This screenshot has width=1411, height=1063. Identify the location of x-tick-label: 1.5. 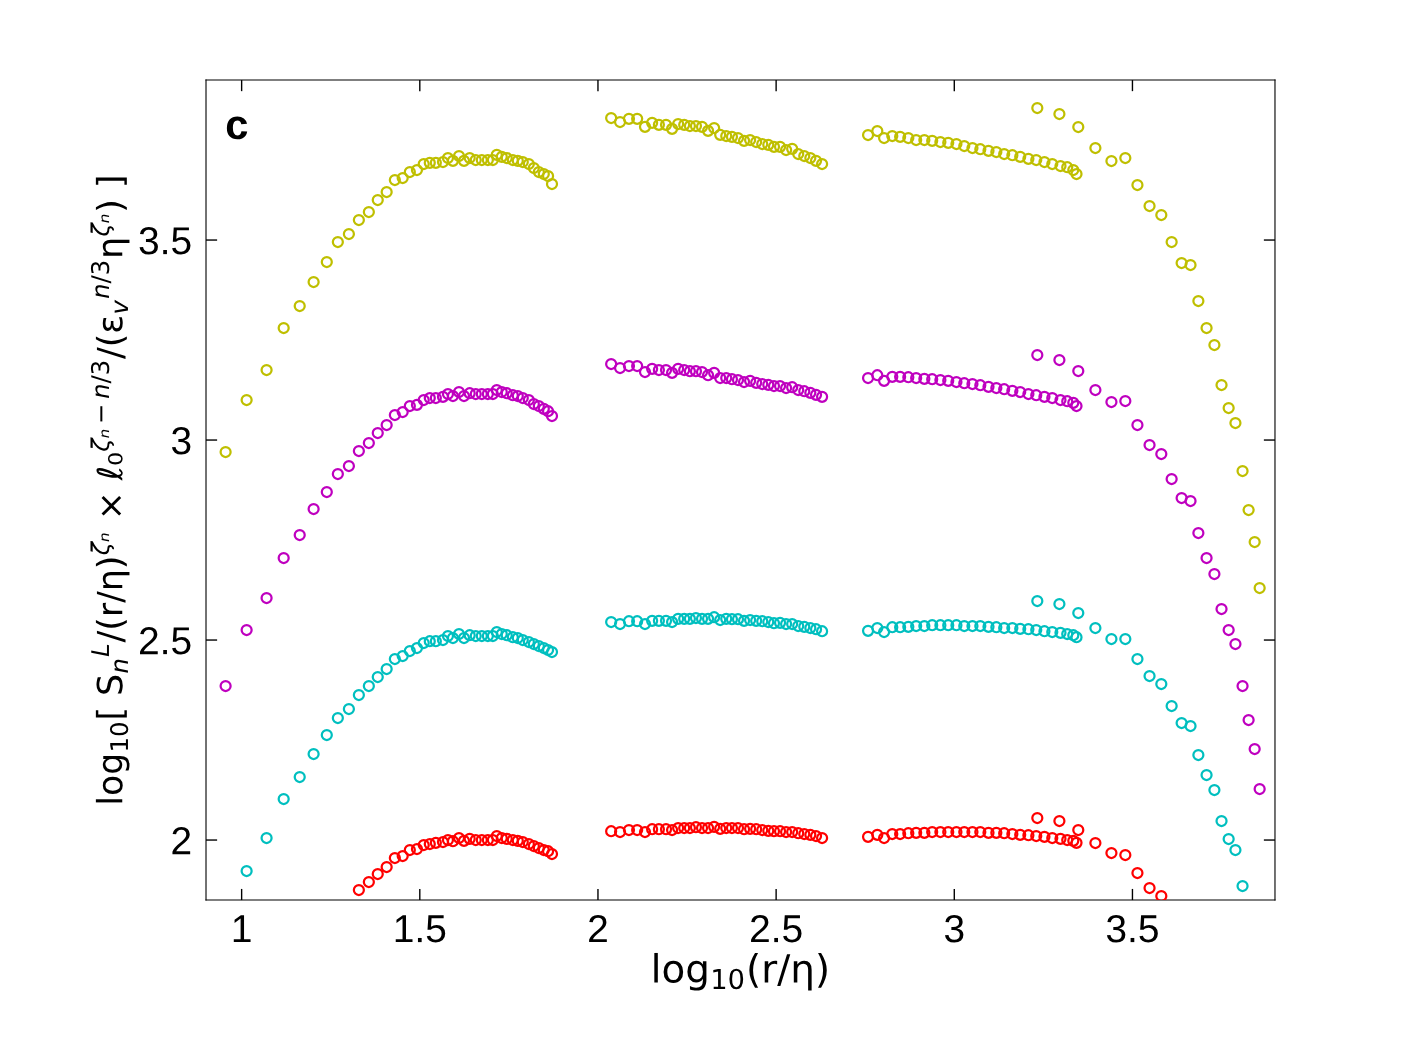
(420, 929).